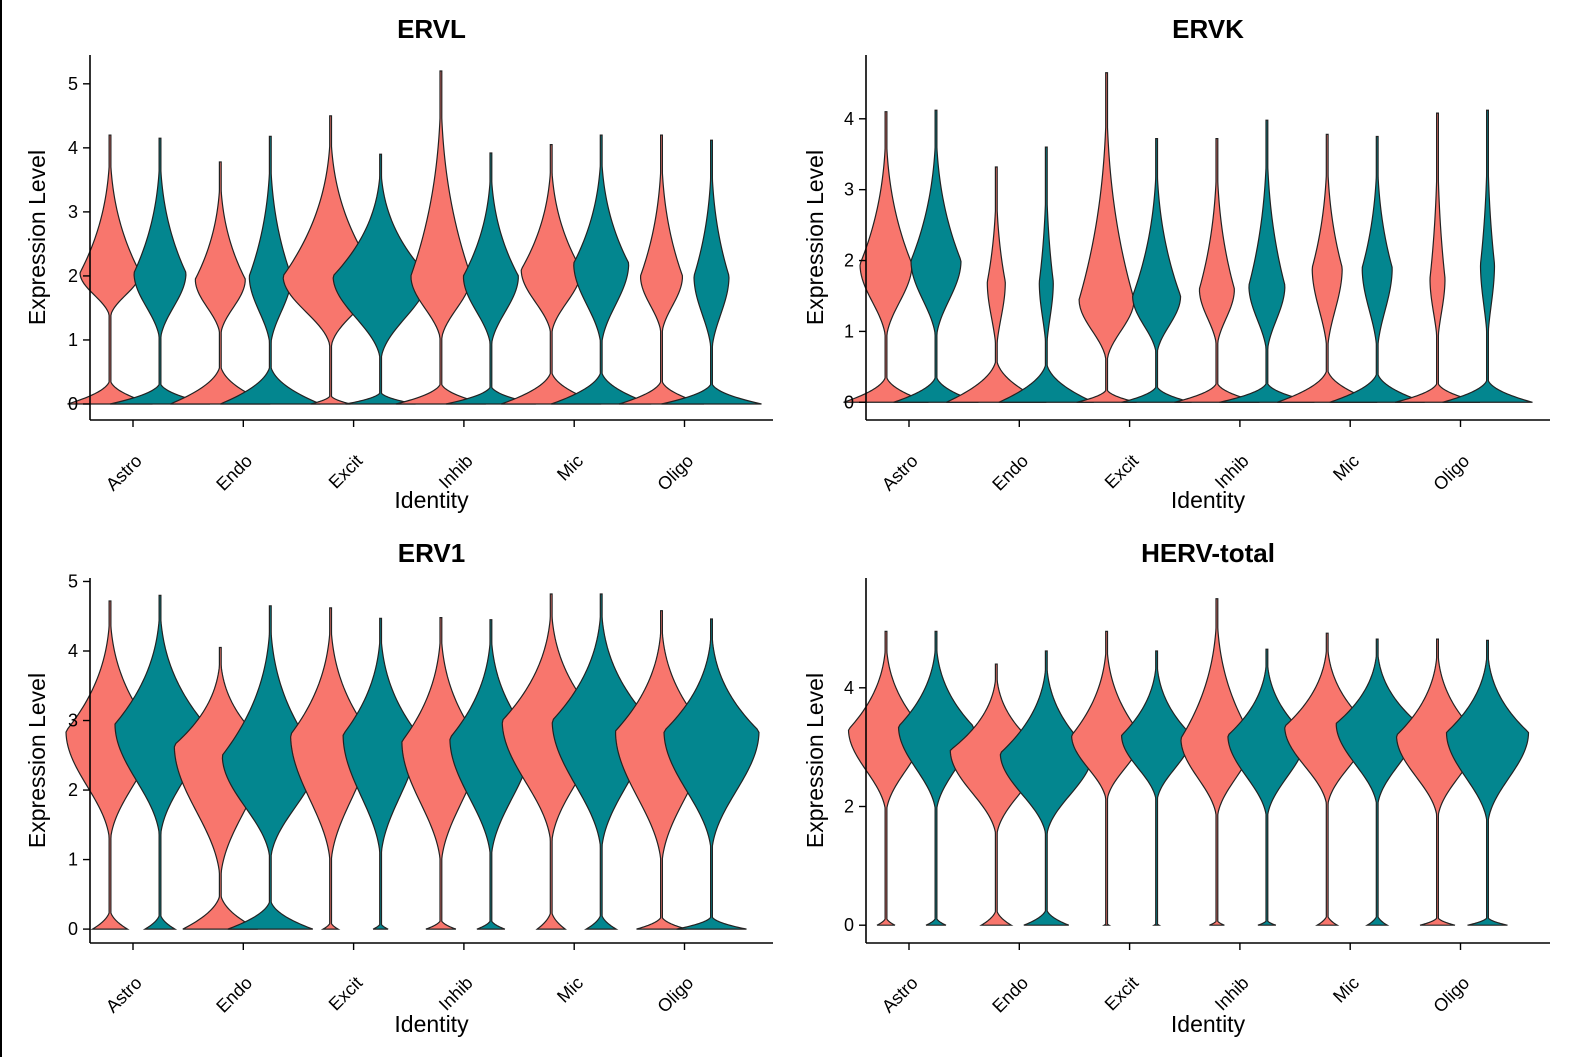 The image size is (1585, 1057). I want to click on y-tick-label: 5, so click(73, 84).